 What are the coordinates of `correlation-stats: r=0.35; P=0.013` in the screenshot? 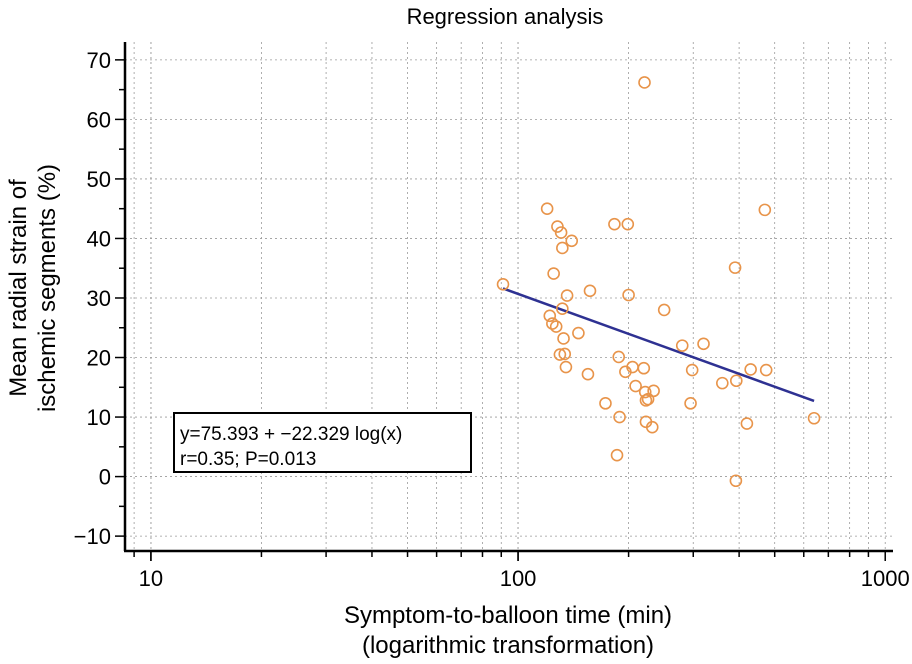 It's located at (248, 459).